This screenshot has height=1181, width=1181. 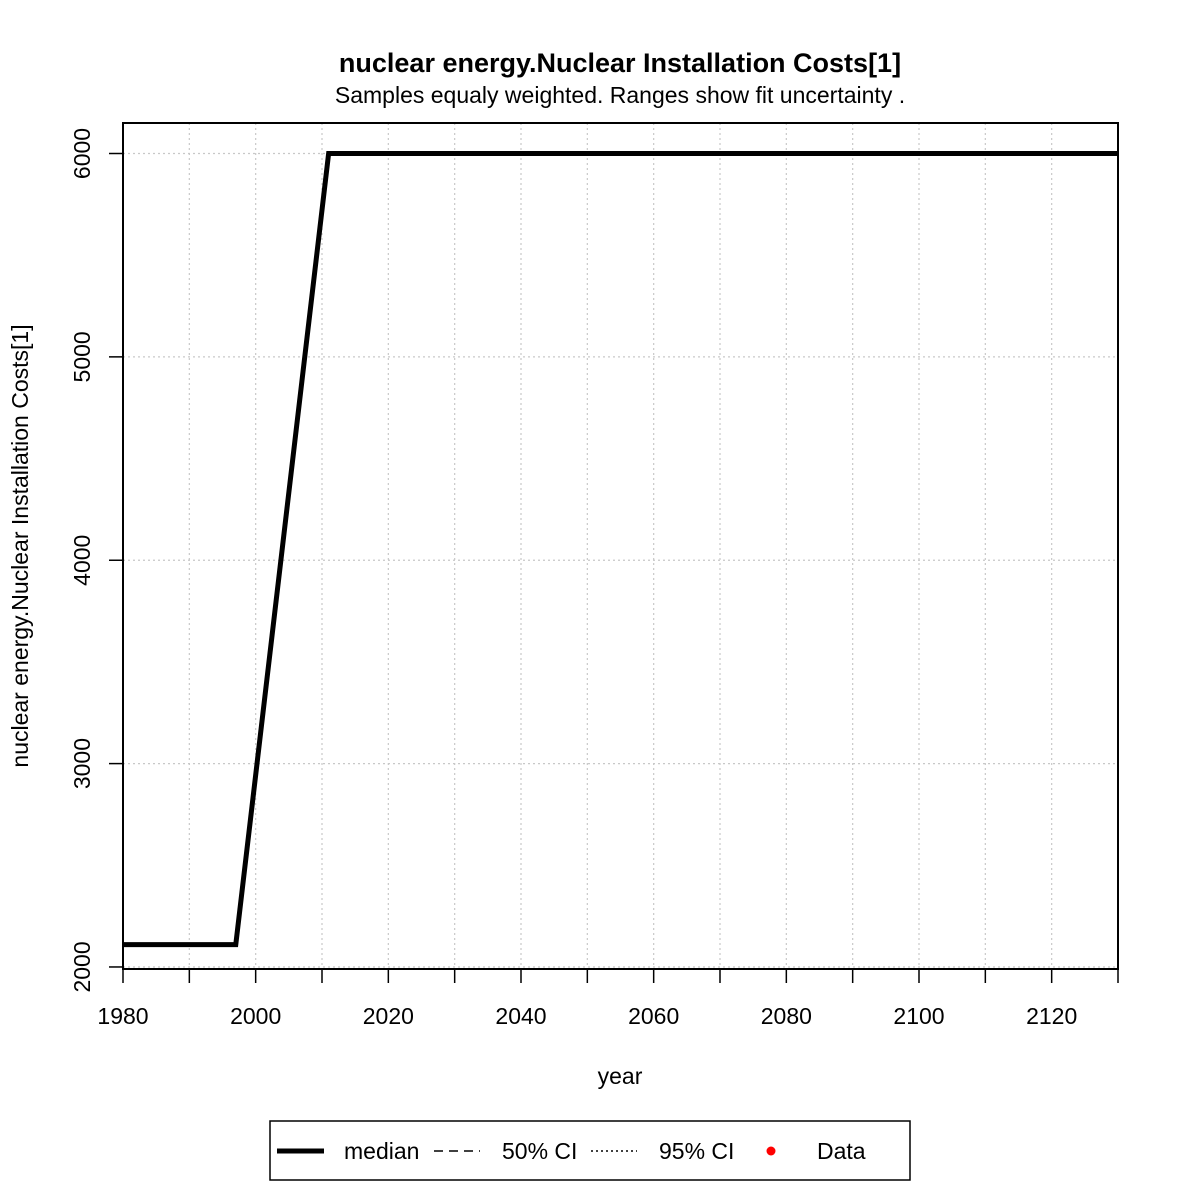 What do you see at coordinates (786, 1016) in the screenshot?
I see `x-tick-label: 2080` at bounding box center [786, 1016].